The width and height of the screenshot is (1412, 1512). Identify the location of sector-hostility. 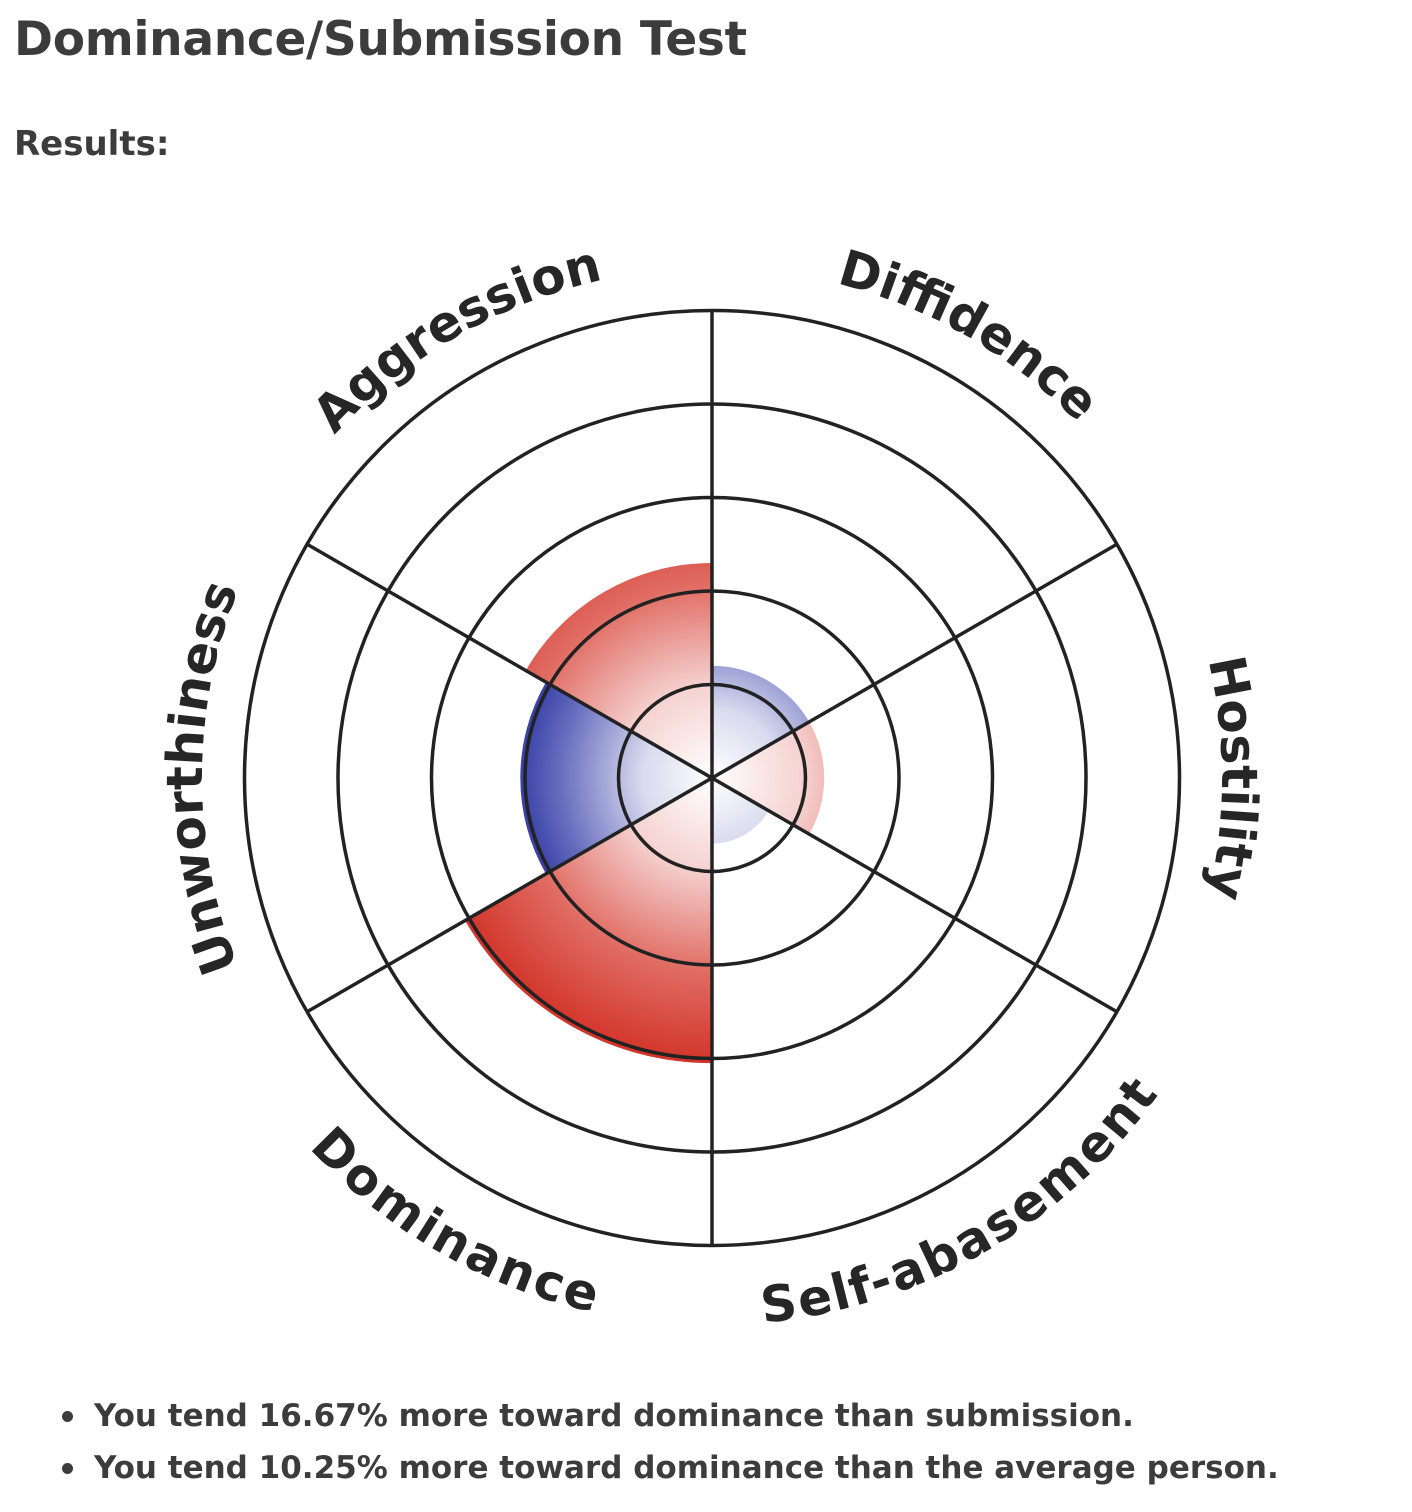
(768, 778).